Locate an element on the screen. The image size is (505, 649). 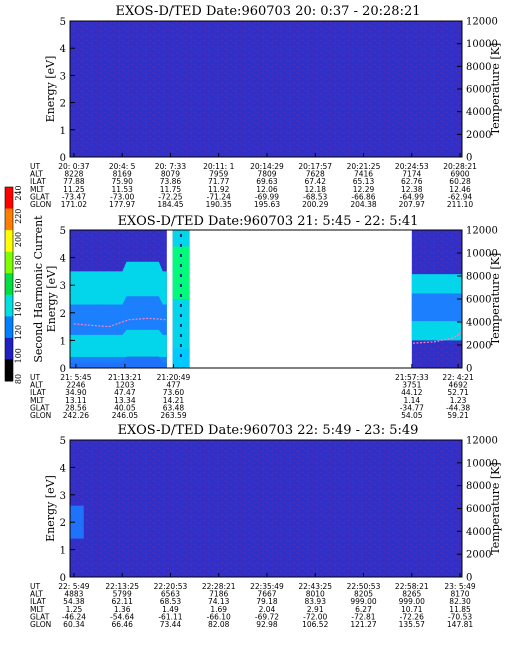
table-cell: 12.06 is located at coordinates (267, 189).